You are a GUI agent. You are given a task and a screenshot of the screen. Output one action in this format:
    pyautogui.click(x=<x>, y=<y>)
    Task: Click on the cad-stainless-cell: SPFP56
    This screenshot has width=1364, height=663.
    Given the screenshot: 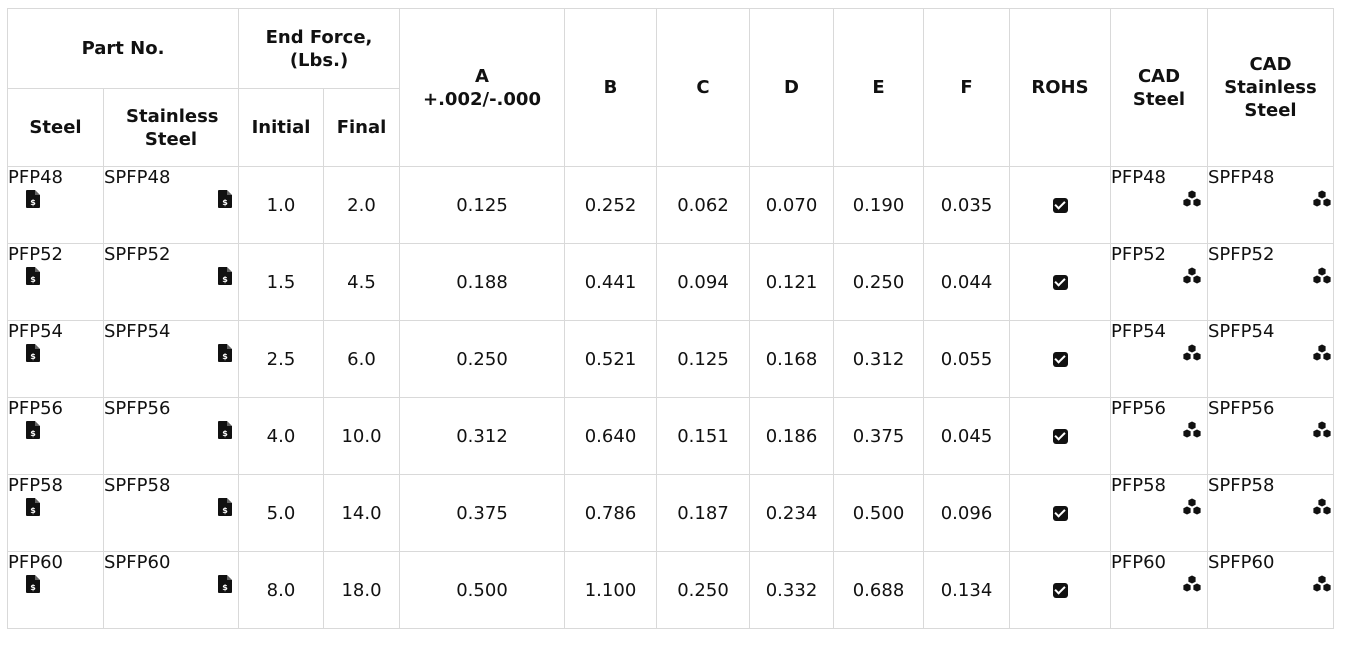 What is the action you would take?
    pyautogui.click(x=1270, y=436)
    